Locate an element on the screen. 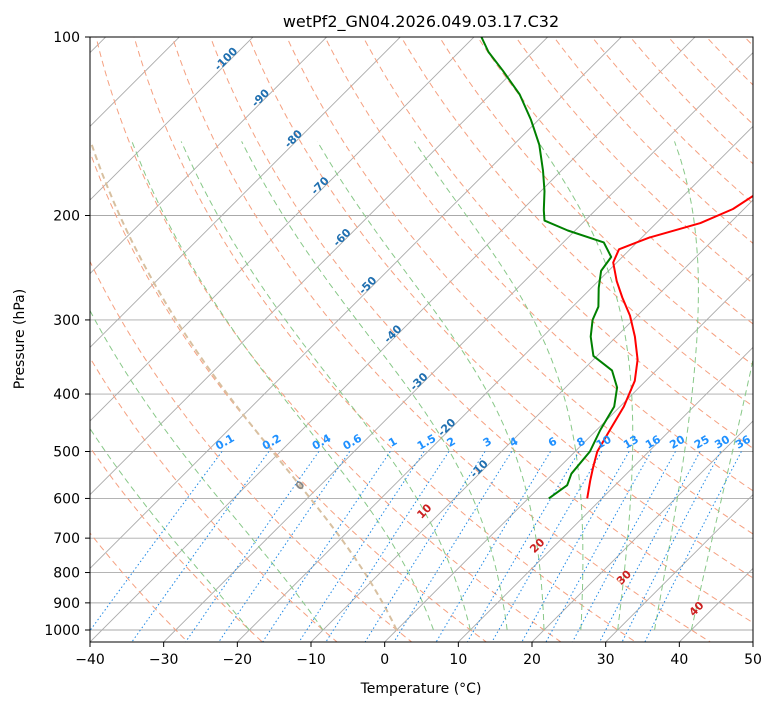 The height and width of the screenshot is (708, 775). x-tick-label: −40 is located at coordinates (90, 660).